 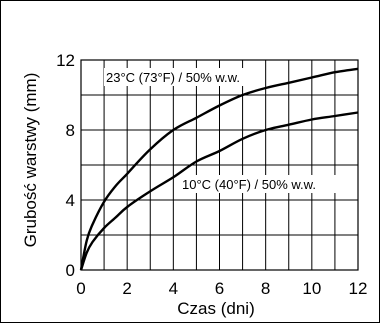 What do you see at coordinates (215, 308) in the screenshot?
I see `x-axis-title: Czas (dni)` at bounding box center [215, 308].